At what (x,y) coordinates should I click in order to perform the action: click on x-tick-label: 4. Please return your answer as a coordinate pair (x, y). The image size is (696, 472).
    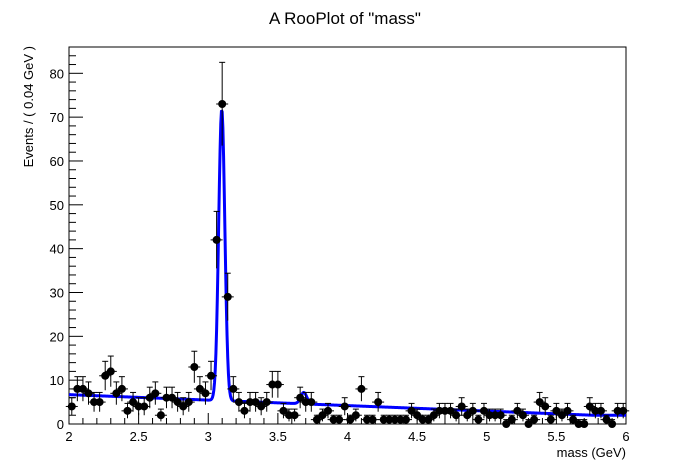
    Looking at the image, I should click on (347, 436).